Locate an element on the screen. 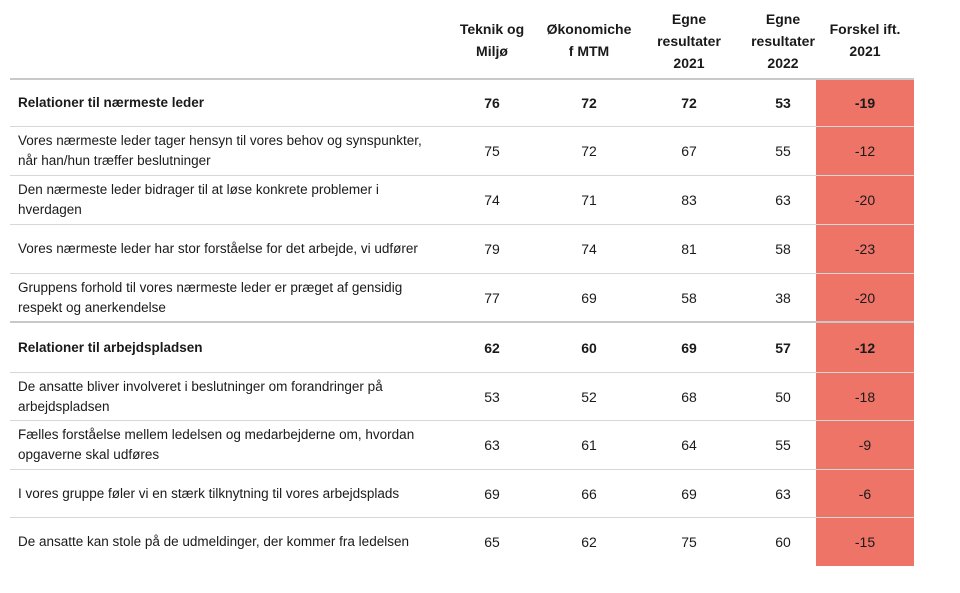 The height and width of the screenshot is (593, 960). difference-cell: -6 is located at coordinates (865, 493).